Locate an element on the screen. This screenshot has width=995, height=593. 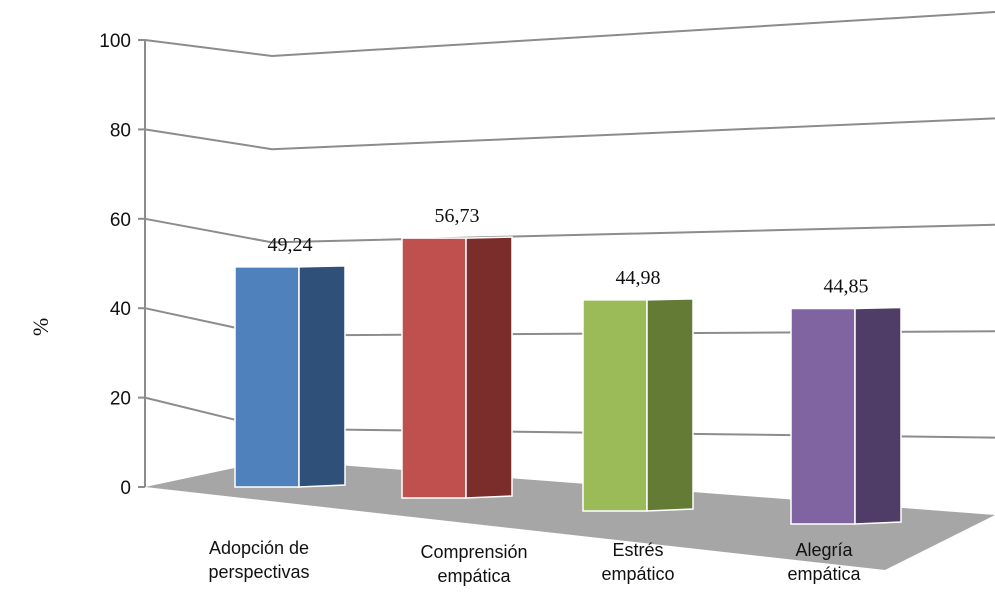
category-label-line: Comprensión is located at coordinates (473, 552).